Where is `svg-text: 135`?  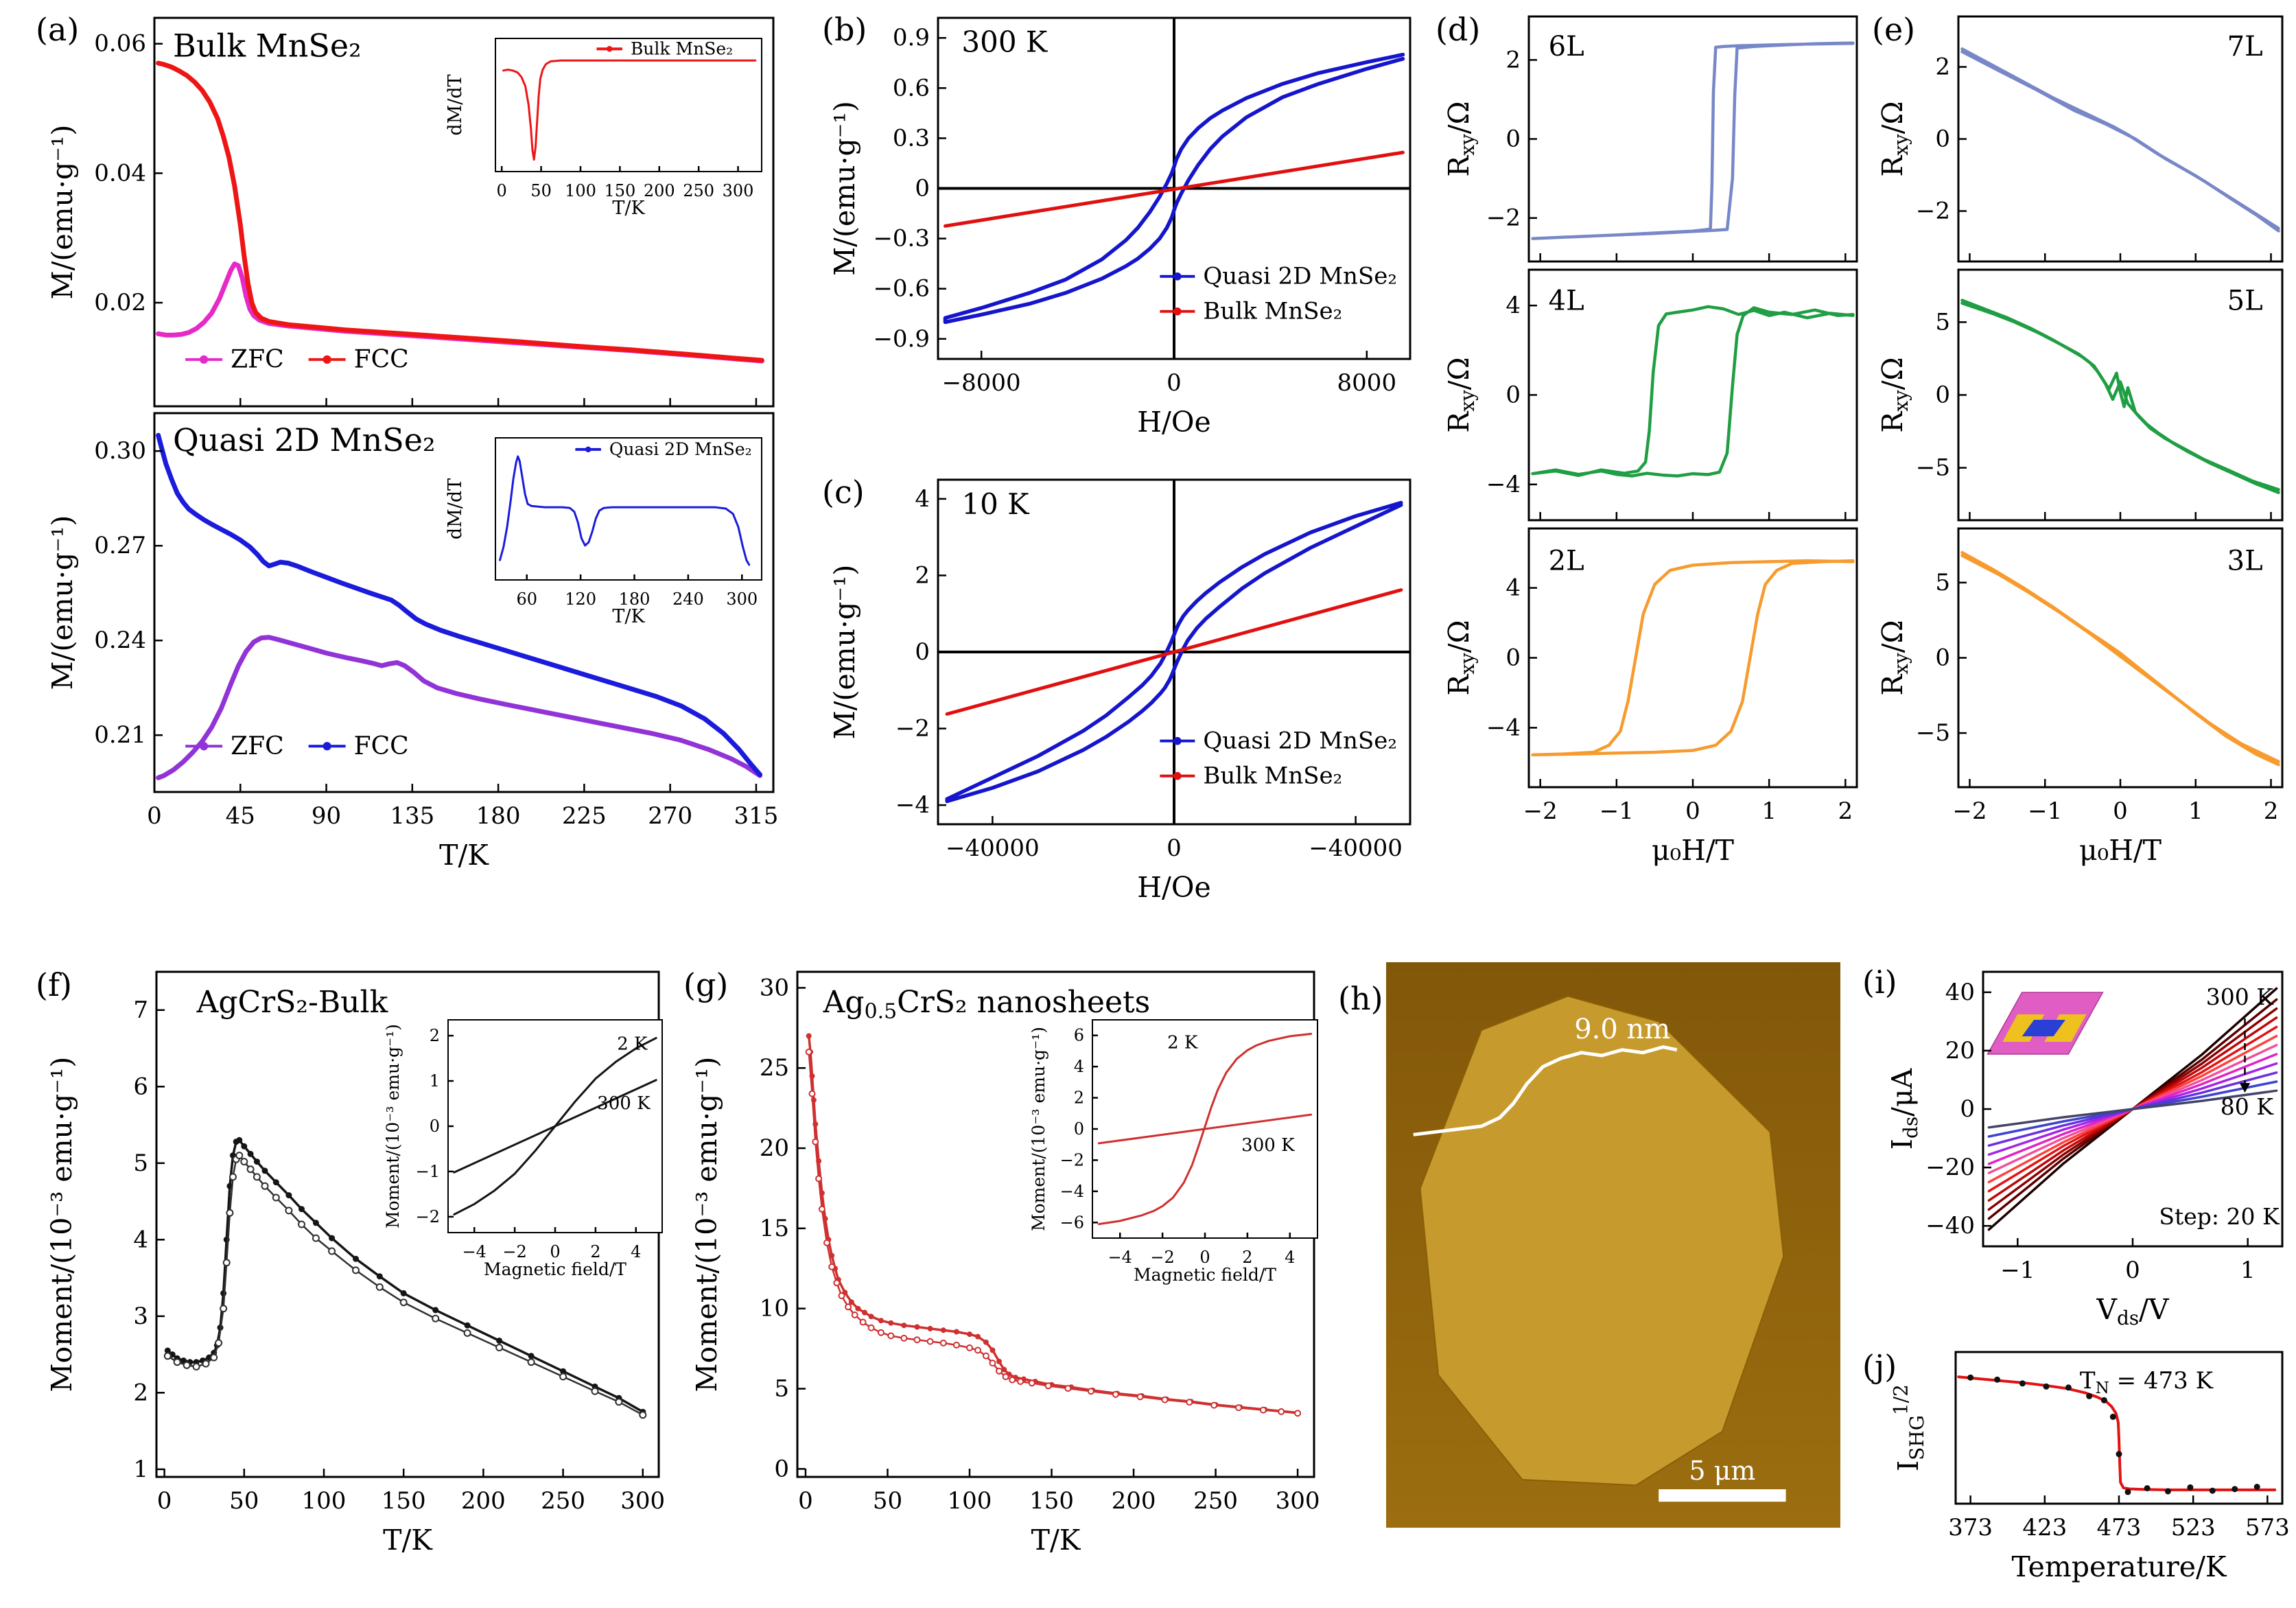 svg-text: 135 is located at coordinates (412, 816).